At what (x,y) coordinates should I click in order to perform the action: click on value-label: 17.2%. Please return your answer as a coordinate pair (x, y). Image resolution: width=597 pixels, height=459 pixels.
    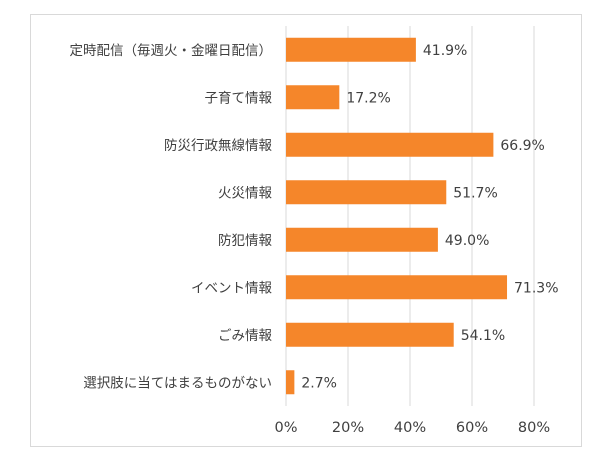
    Looking at the image, I should click on (368, 98).